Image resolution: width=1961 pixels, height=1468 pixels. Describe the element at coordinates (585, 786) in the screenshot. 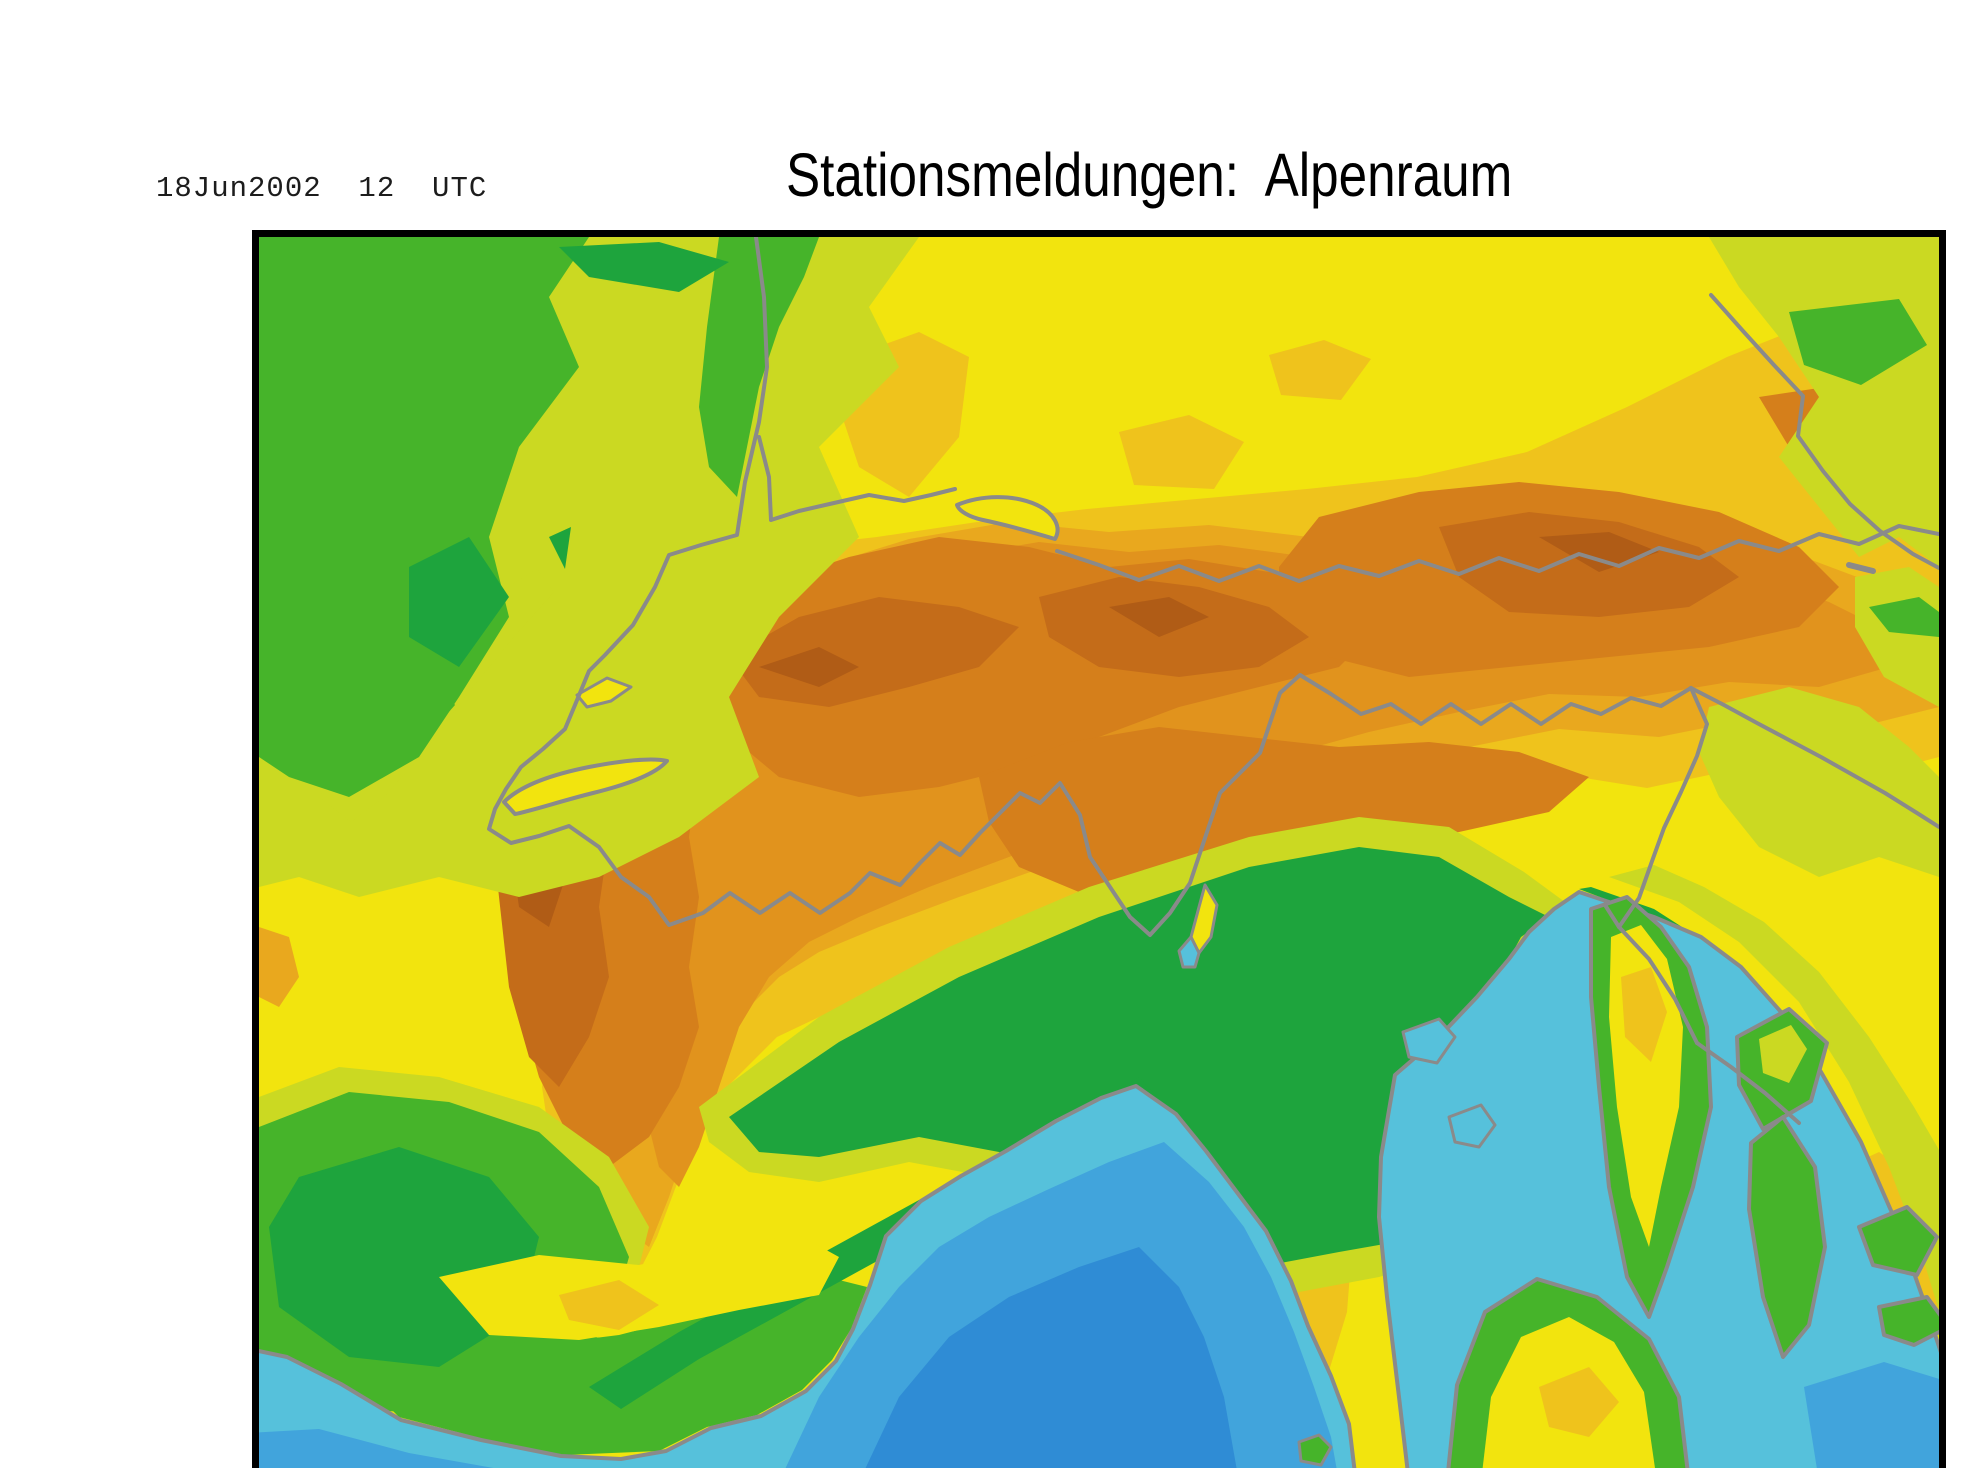

I see `lake-geneva` at that location.